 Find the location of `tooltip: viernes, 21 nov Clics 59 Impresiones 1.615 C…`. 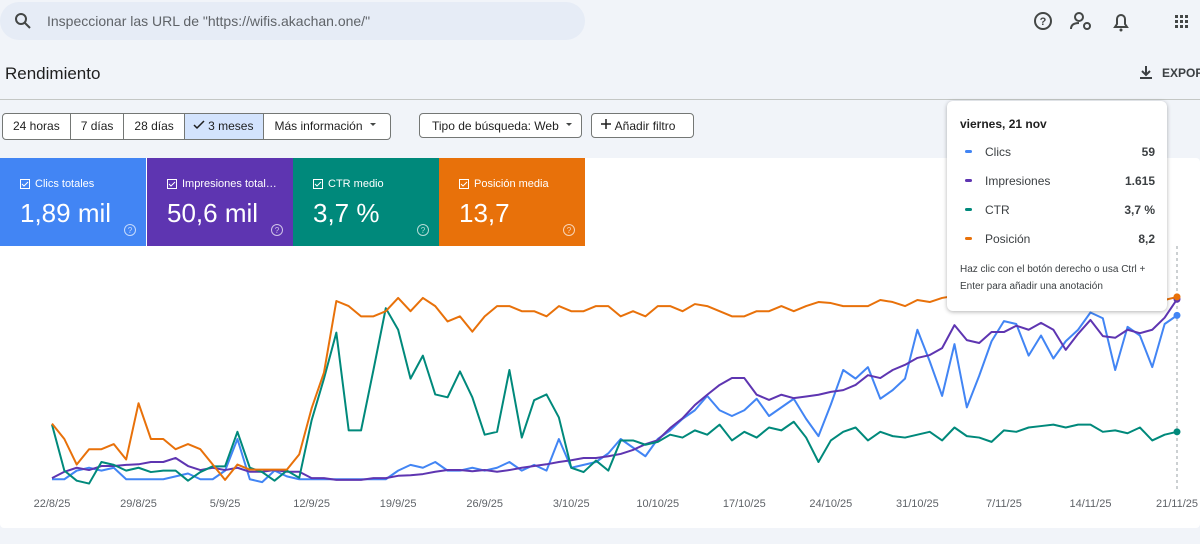

tooltip: viernes, 21 nov Clics 59 Impresiones 1.615 C… is located at coordinates (1057, 206).